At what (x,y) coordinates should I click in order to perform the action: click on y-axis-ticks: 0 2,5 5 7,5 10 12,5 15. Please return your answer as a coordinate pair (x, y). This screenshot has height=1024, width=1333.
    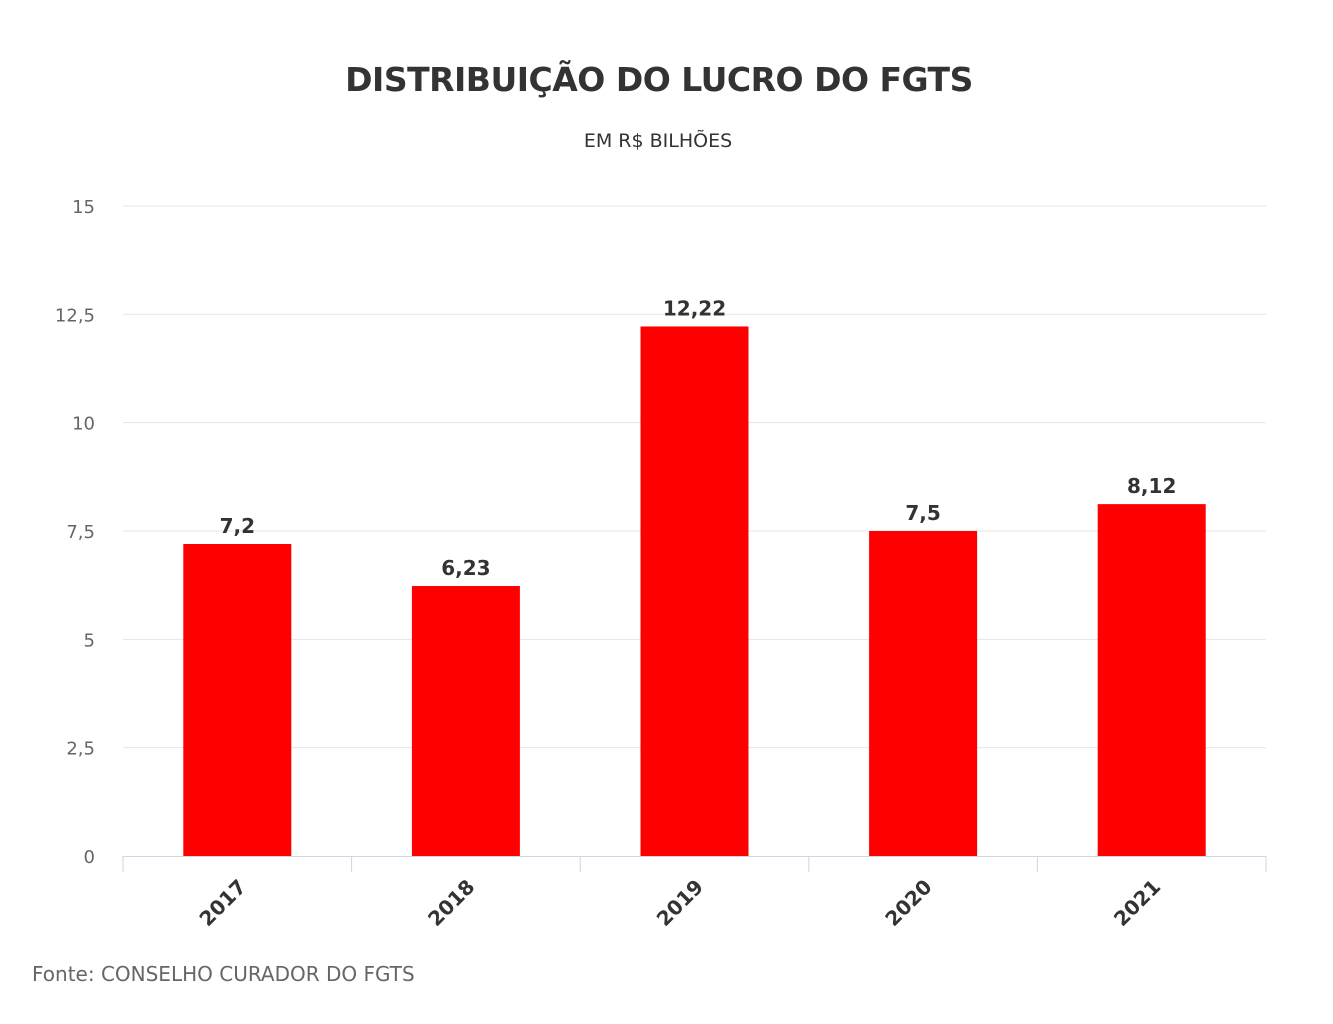
    Looking at the image, I should click on (75, 532).